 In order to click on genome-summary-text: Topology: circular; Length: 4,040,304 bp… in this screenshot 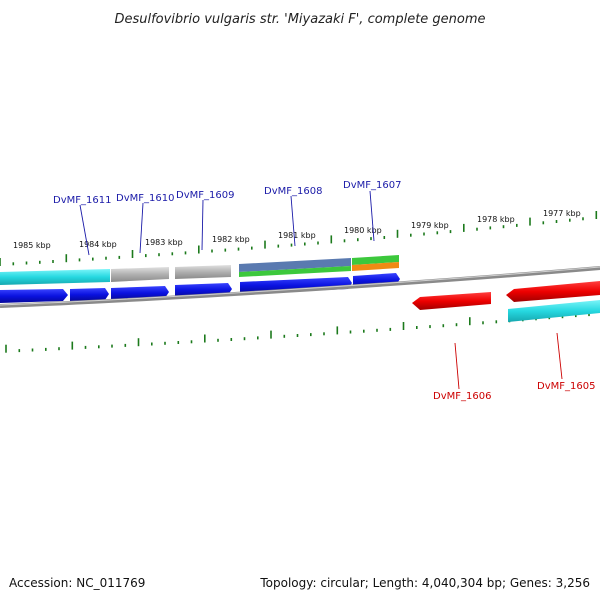, I will do `click(424, 583)`.